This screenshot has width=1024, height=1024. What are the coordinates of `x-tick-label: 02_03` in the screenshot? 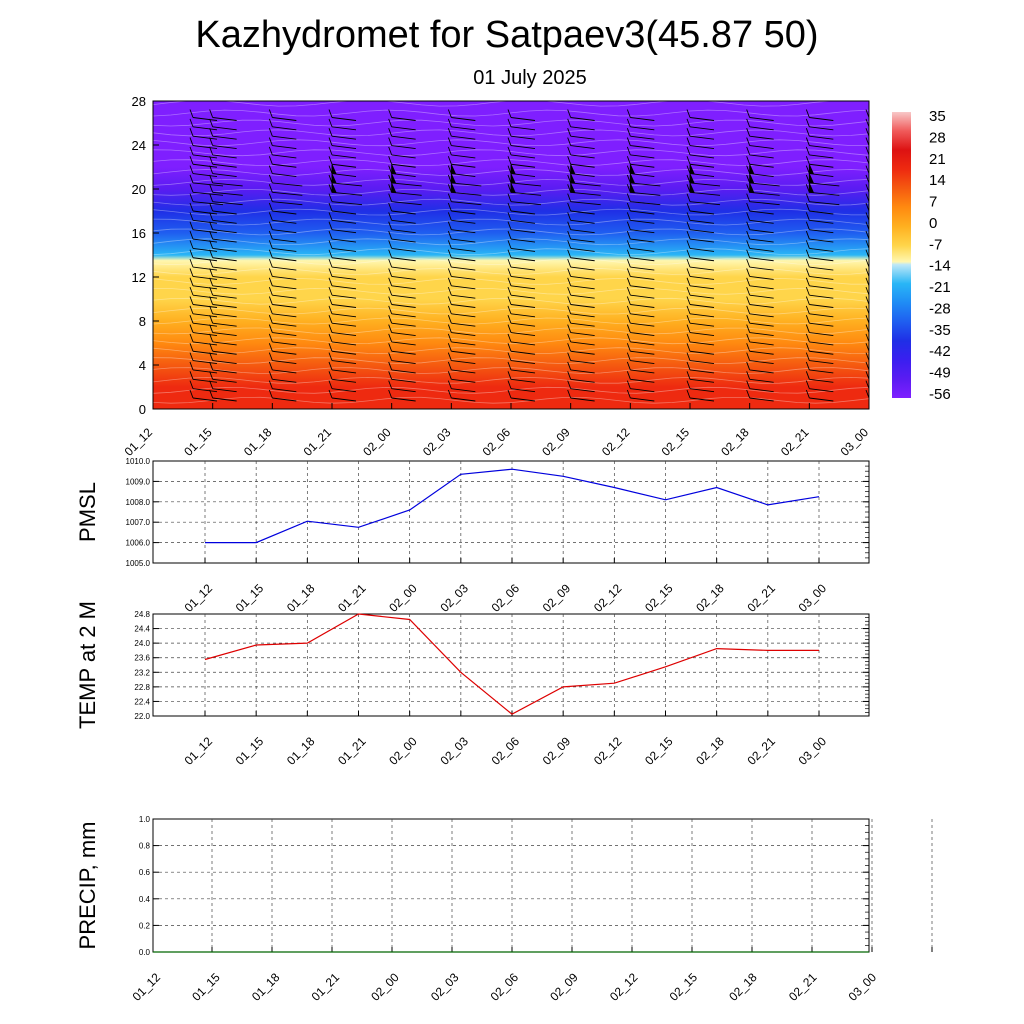 It's located at (445, 987).